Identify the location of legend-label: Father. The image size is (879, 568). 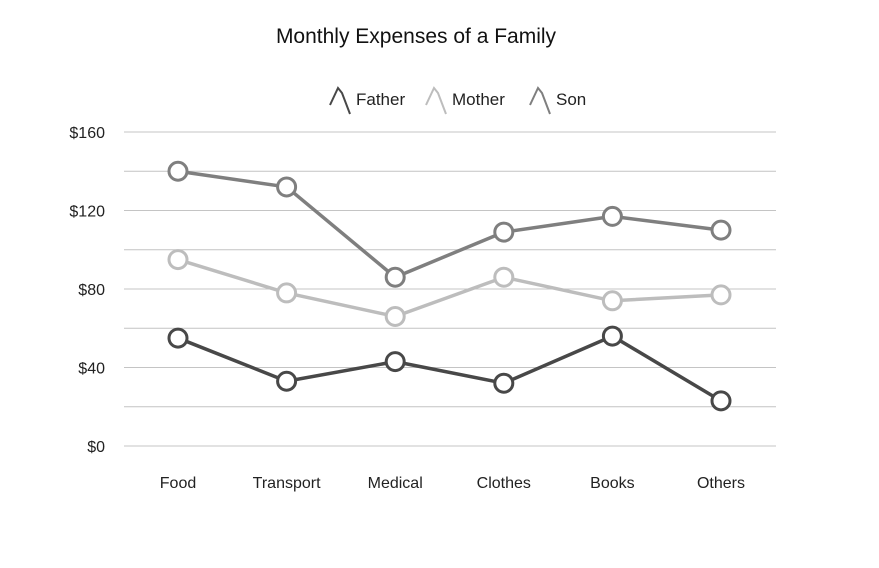
(380, 99).